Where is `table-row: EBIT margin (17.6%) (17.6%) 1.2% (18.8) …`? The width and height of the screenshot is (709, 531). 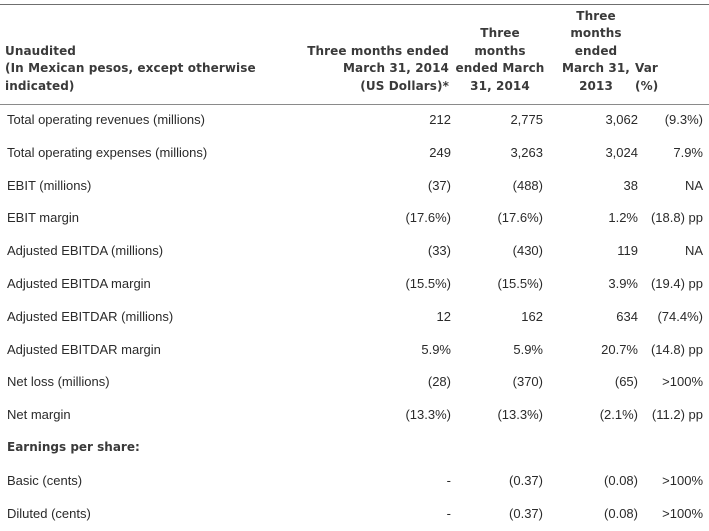 table-row: EBIT margin (17.6%) (17.6%) 1.2% (18.8) … is located at coordinates (354, 219).